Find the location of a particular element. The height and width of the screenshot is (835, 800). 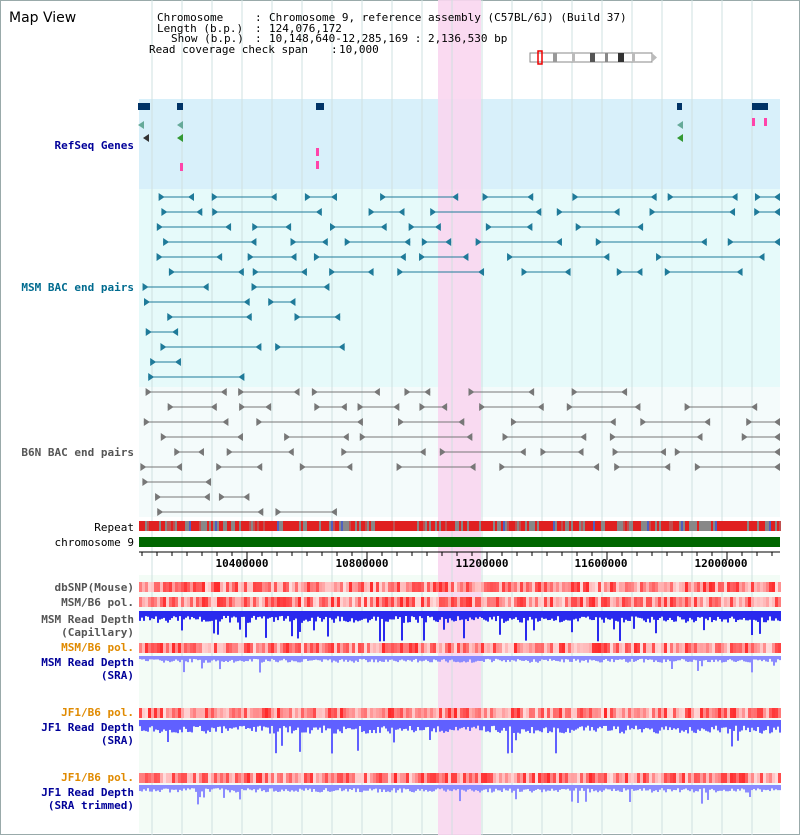

ideogram-band is located at coordinates (606, 57).